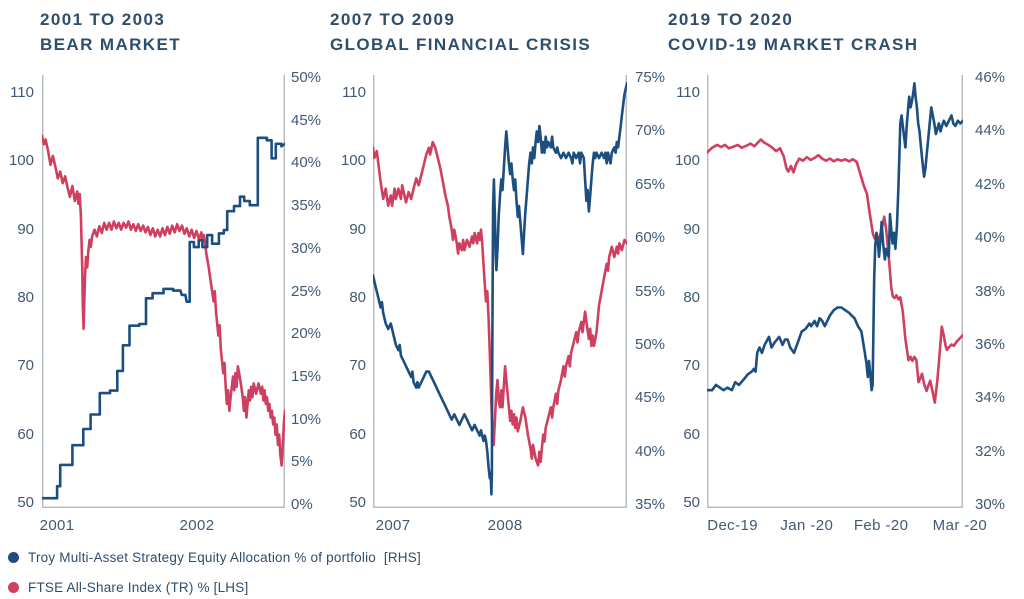 The image size is (1024, 599). I want to click on chart-title-line2: BEAR MARKET, so click(111, 44).